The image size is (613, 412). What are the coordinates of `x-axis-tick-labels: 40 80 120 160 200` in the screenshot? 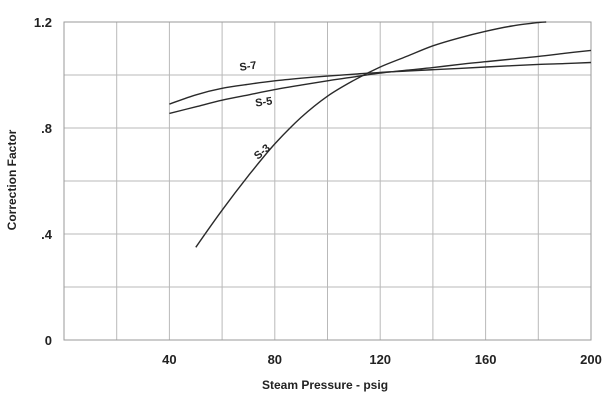 It's located at (382, 359).